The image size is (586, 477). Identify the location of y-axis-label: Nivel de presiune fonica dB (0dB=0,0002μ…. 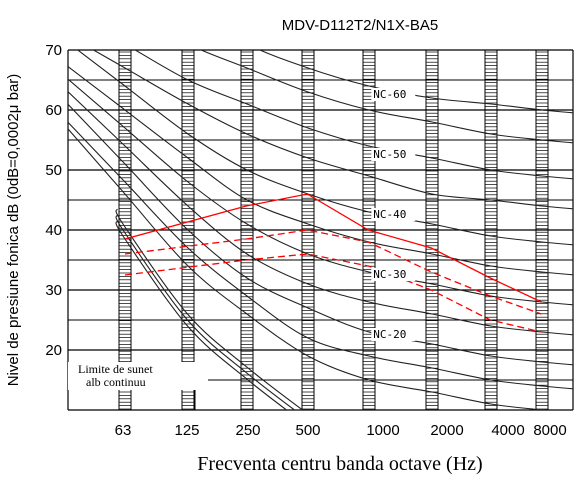
(13, 230).